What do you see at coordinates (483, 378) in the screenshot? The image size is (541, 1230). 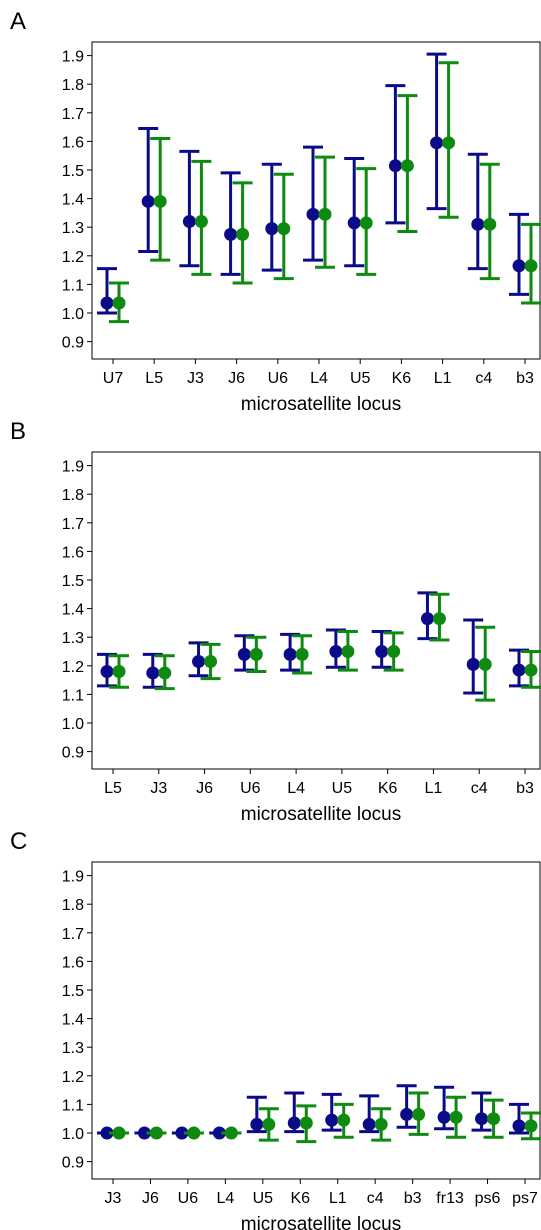 I see `x-tick-label: c4` at bounding box center [483, 378].